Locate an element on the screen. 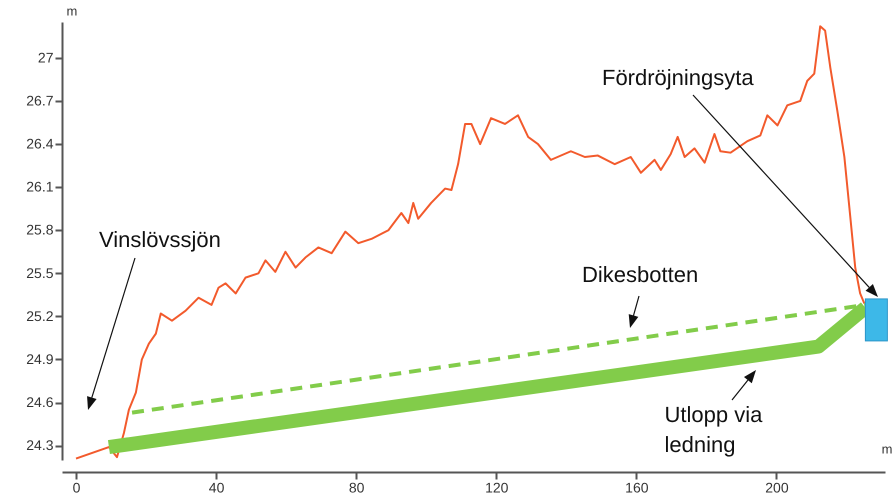 This screenshot has width=892, height=504. x-tick-label: 200 is located at coordinates (777, 488).